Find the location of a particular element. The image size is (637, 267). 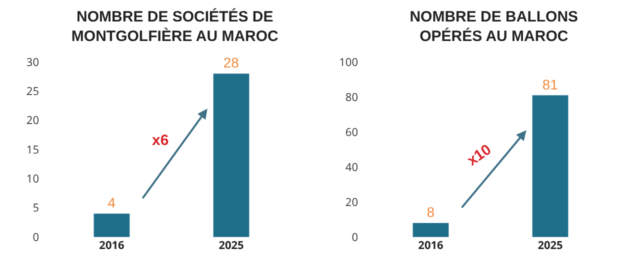

annotation: x10 is located at coordinates (479, 155).